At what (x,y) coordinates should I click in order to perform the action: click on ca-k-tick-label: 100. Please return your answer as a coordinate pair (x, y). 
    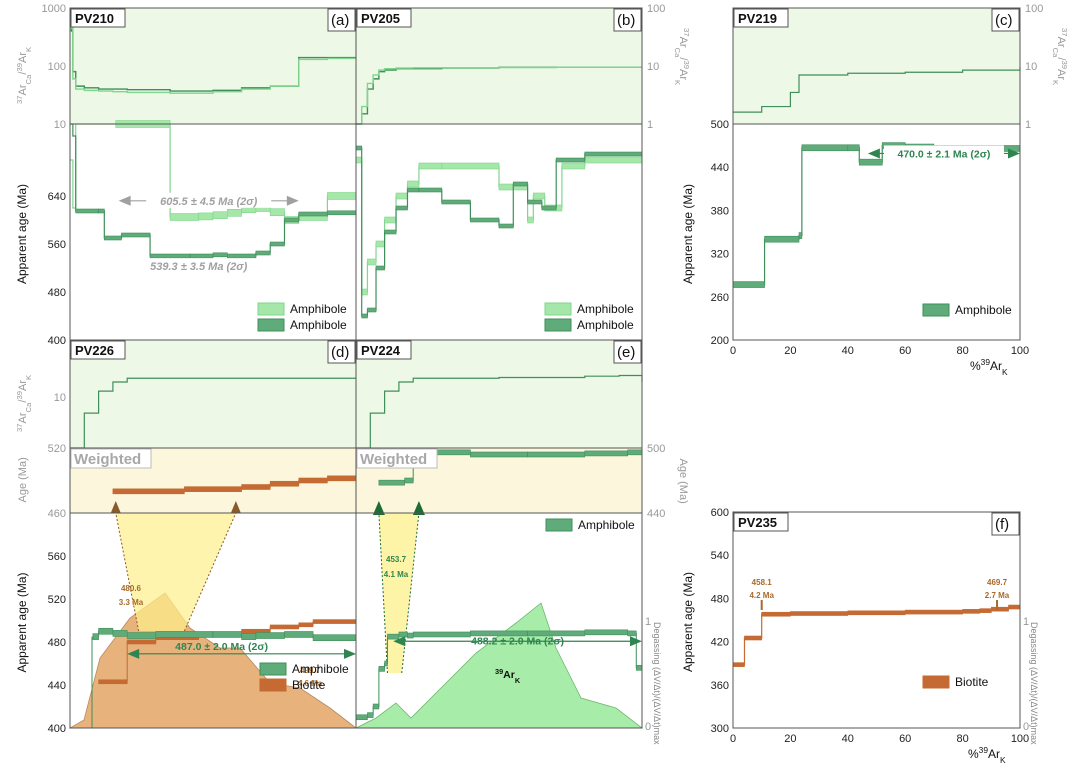
    Looking at the image, I should click on (656, 9).